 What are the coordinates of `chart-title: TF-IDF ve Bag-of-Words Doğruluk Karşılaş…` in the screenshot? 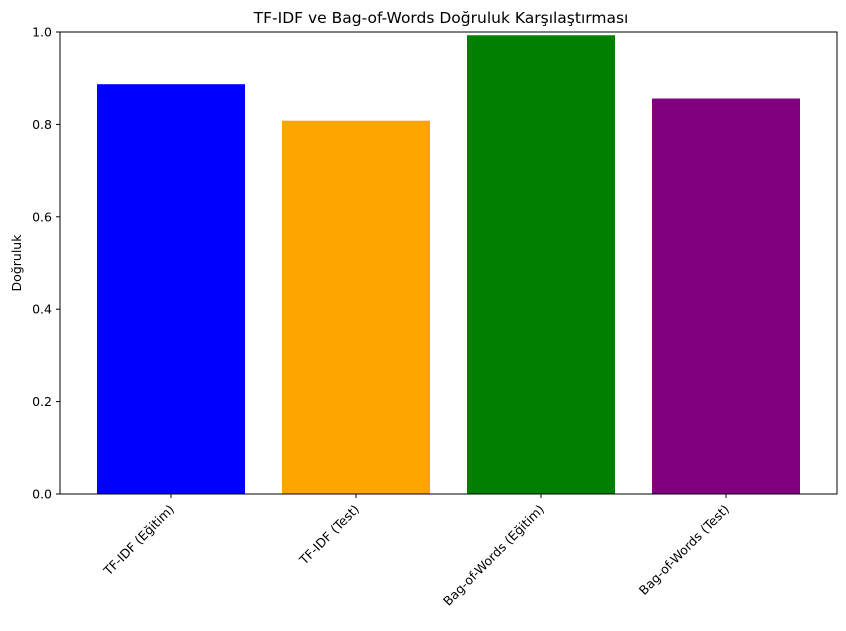 It's located at (441, 18).